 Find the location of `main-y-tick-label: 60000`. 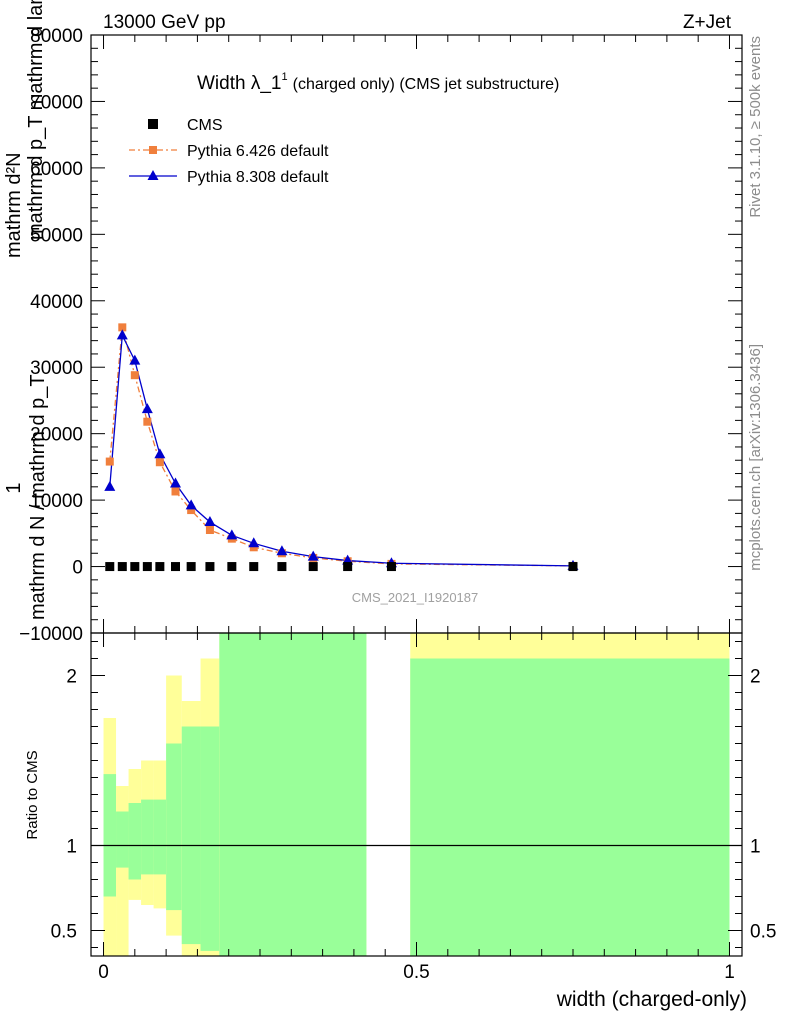

main-y-tick-label: 60000 is located at coordinates (56, 169).